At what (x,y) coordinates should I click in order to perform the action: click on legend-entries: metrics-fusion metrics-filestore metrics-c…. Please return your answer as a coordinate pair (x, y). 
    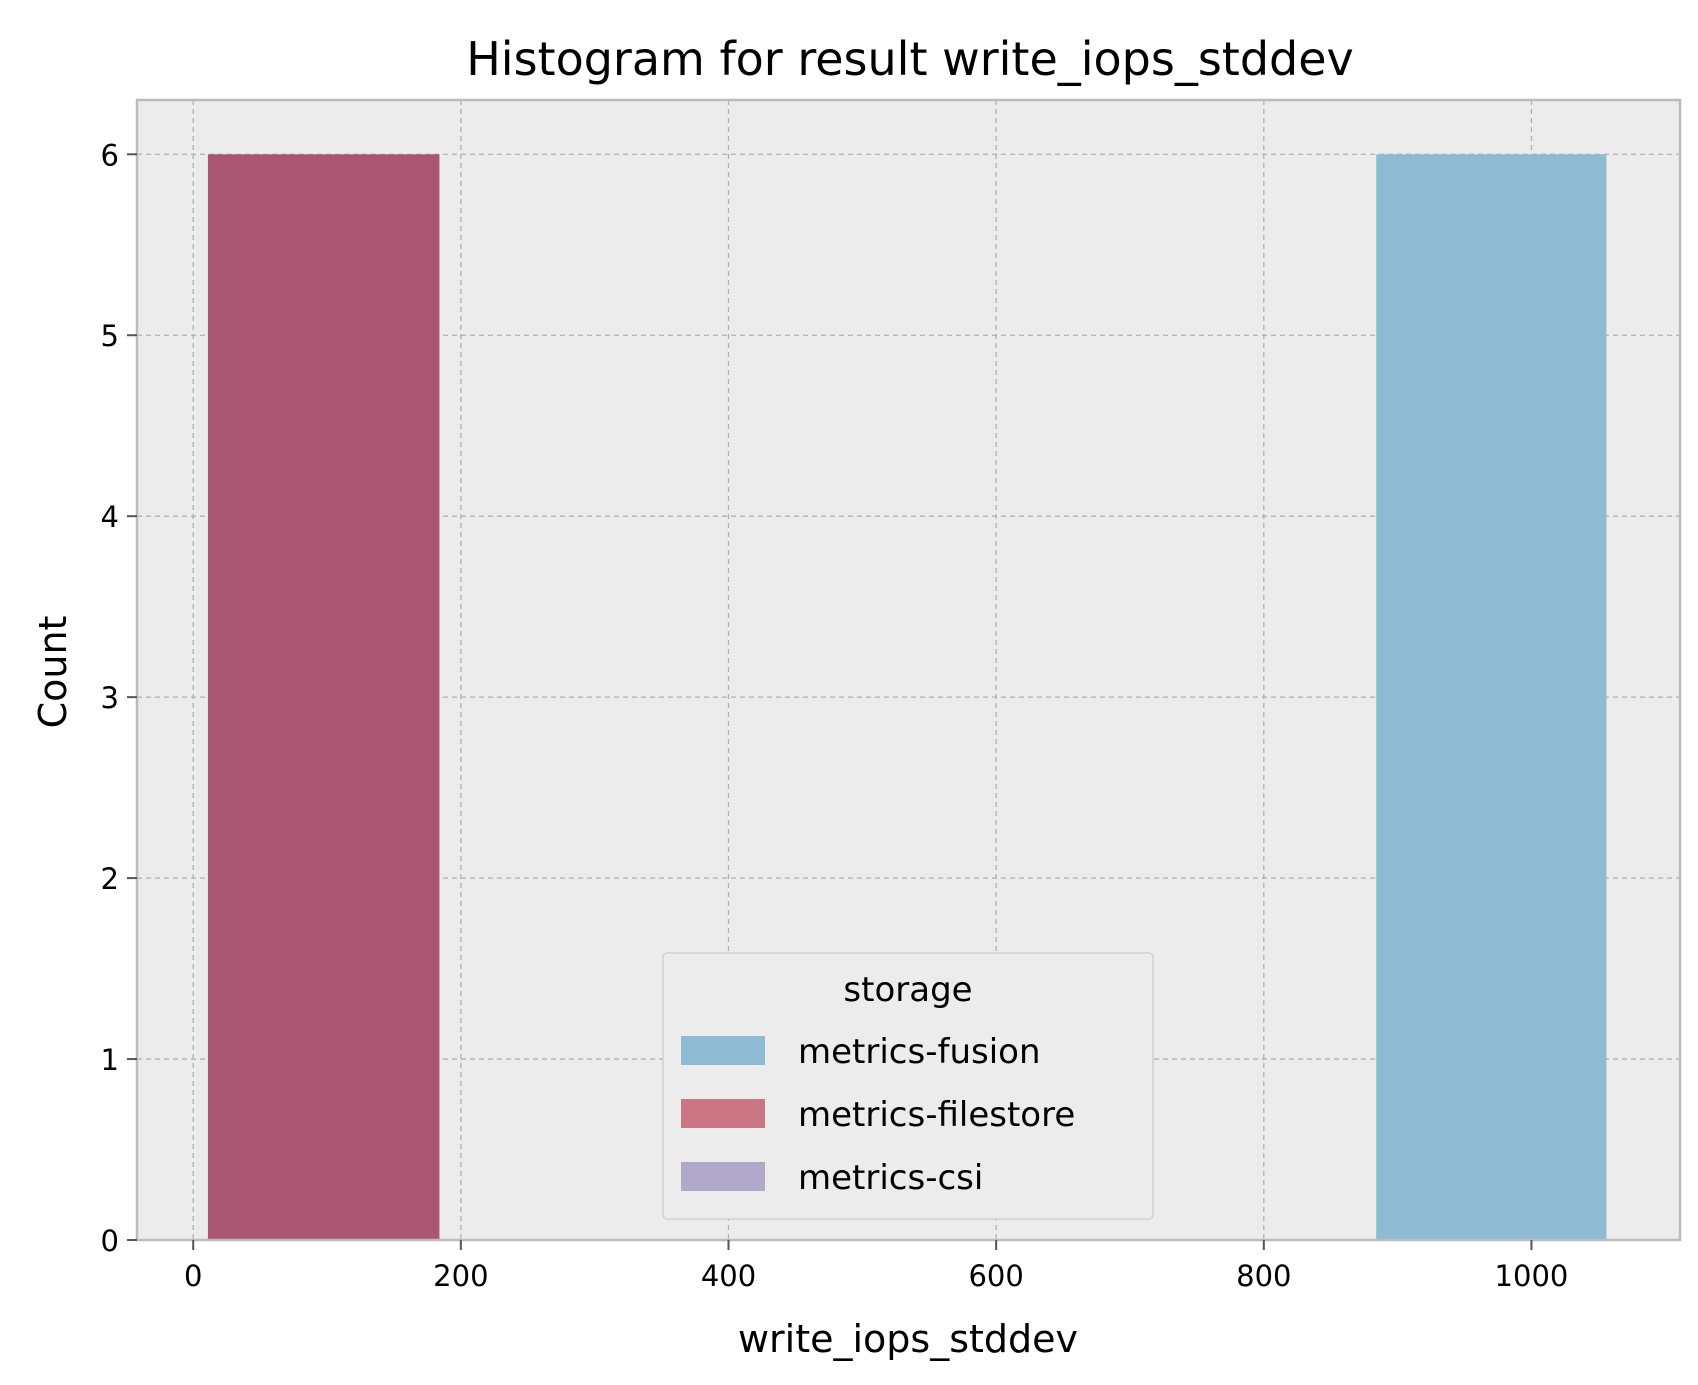
    Looking at the image, I should click on (878, 1115).